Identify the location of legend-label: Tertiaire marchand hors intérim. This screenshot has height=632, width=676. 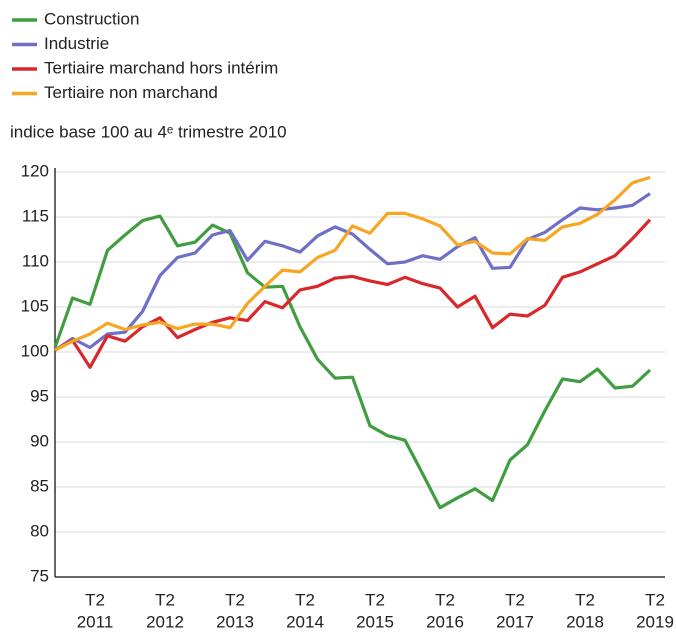
(161, 67).